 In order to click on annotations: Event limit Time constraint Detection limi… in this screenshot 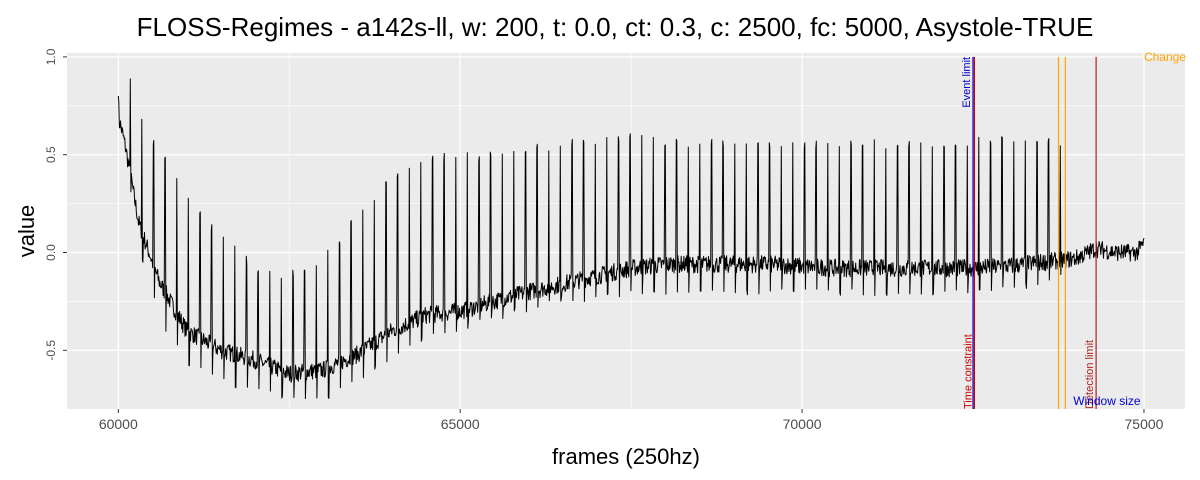, I will do `click(1073, 229)`.